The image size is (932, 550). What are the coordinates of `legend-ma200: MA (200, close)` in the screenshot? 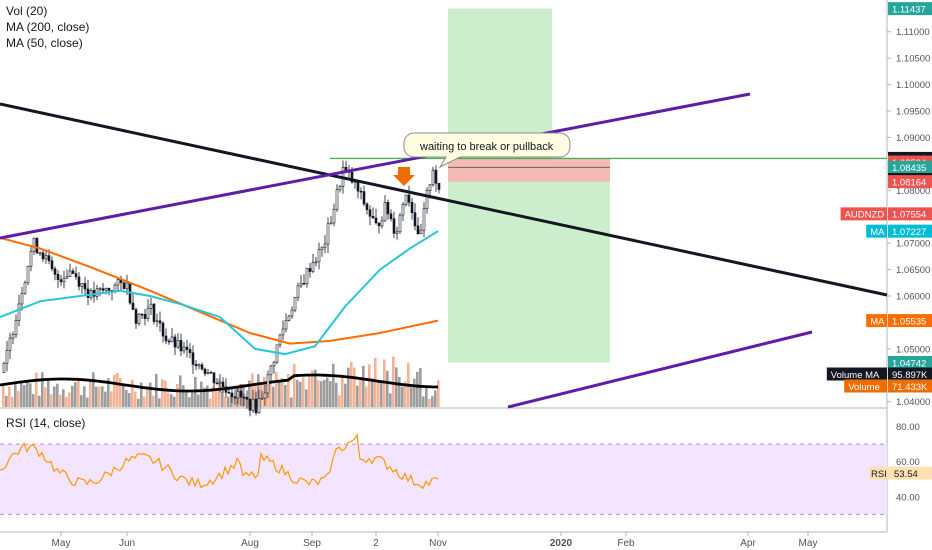 It's located at (48, 27).